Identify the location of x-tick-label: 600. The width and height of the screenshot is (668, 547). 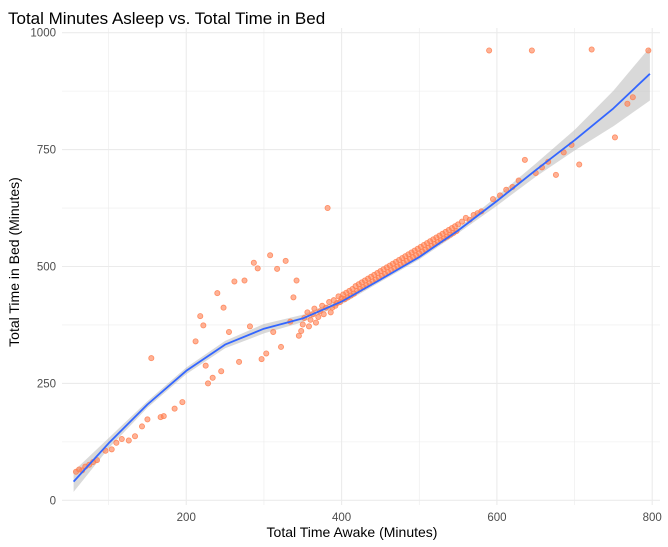
(496, 518).